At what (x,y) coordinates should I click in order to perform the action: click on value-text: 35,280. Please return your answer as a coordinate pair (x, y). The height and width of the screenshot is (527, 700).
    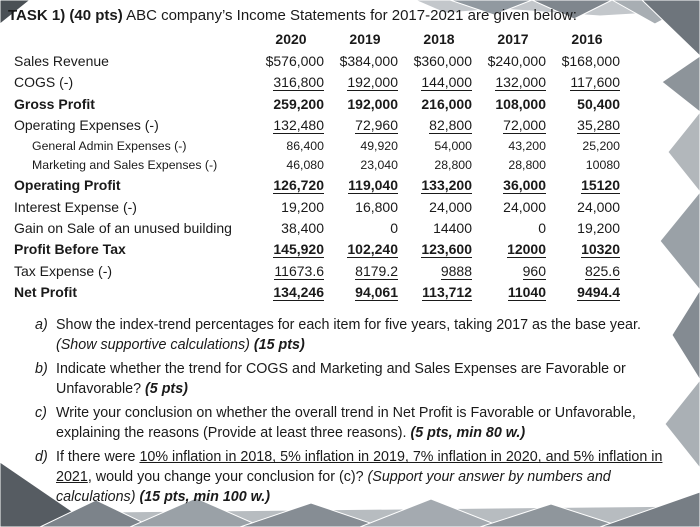
    Looking at the image, I should click on (598, 126).